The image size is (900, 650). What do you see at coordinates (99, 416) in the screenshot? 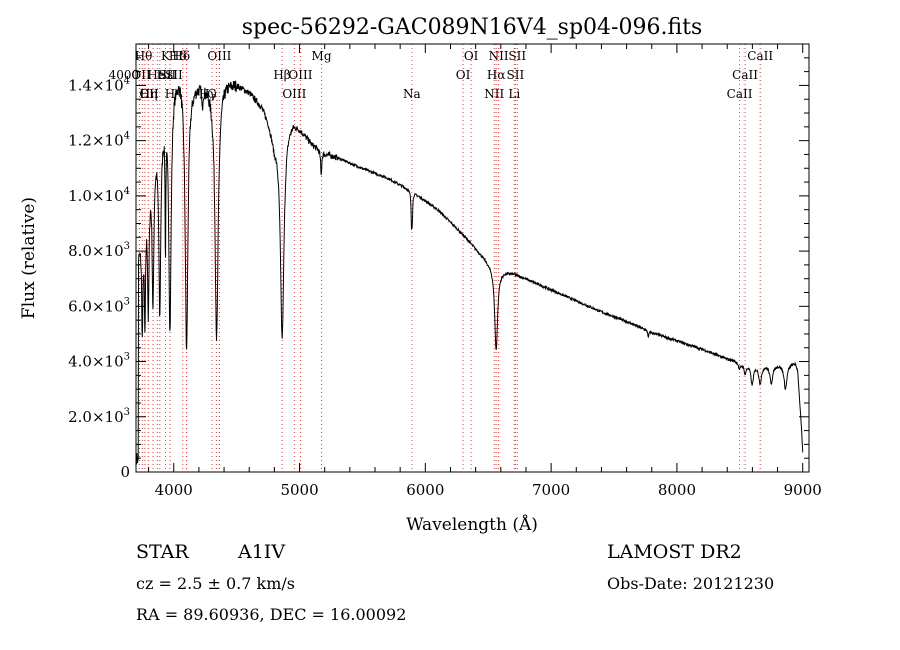
I see `y-tick-label: 2.0×103` at bounding box center [99, 416].